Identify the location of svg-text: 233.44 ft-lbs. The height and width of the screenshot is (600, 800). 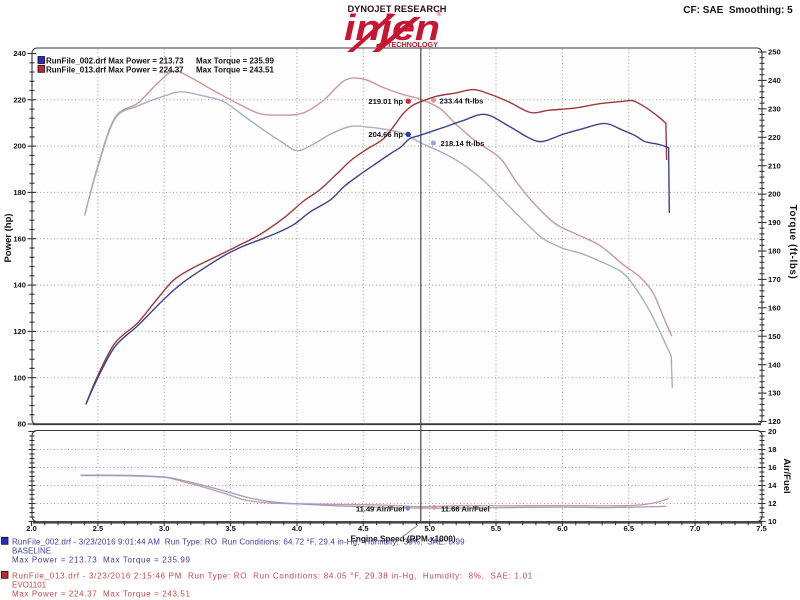
(462, 100).